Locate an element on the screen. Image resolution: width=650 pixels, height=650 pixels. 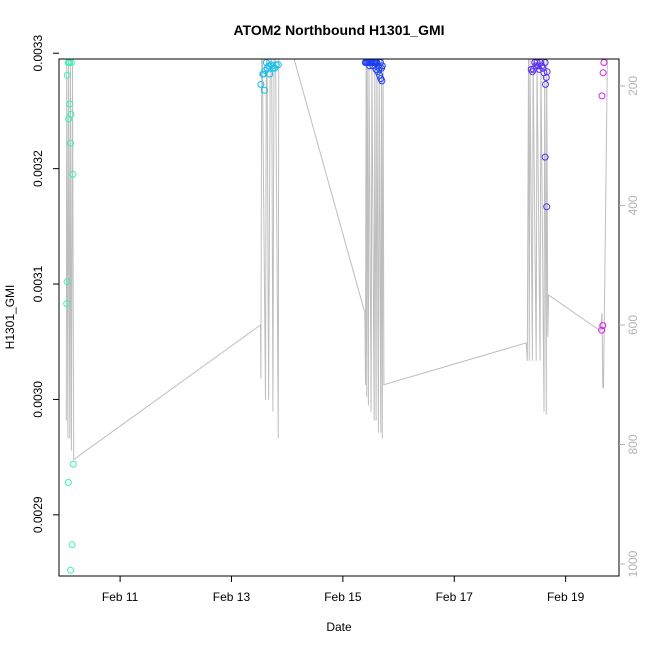
x-tick-label: Feb 17 is located at coordinates (455, 597).